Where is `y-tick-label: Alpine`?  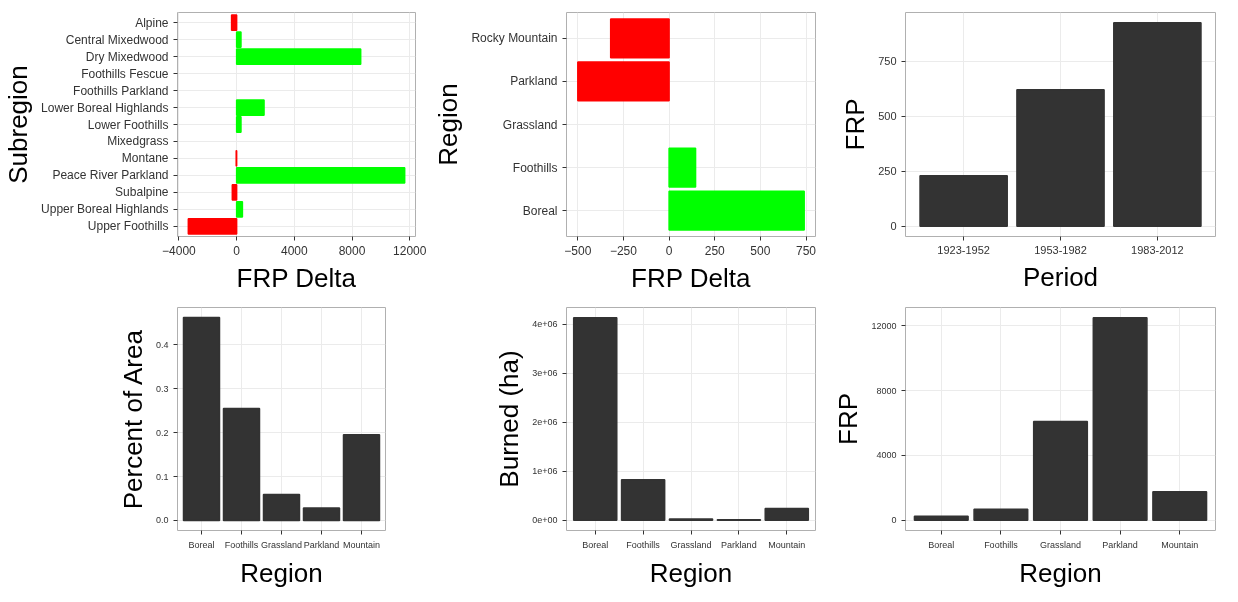
y-tick-label: Alpine is located at coordinates (152, 22).